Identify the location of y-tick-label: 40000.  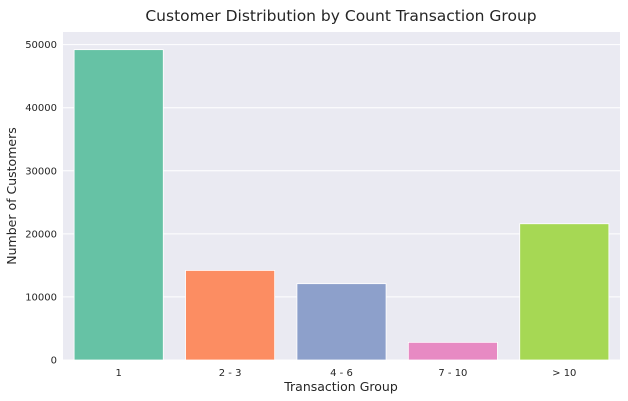
(41, 108).